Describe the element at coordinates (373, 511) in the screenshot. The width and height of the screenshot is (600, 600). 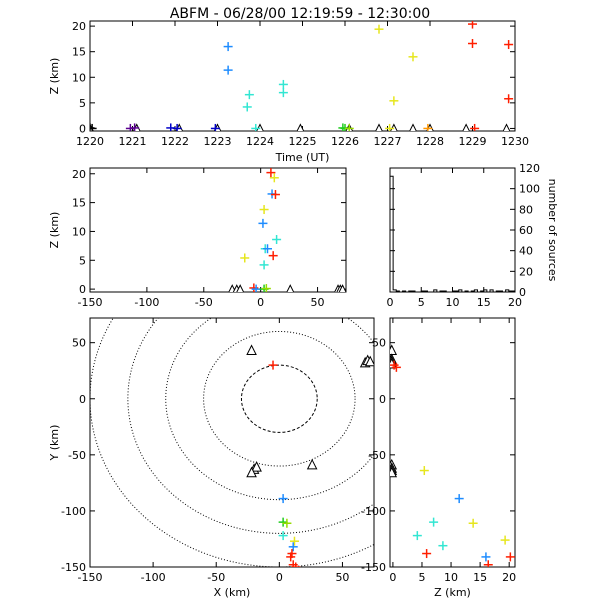
I see `y-tick-label: -100` at that location.